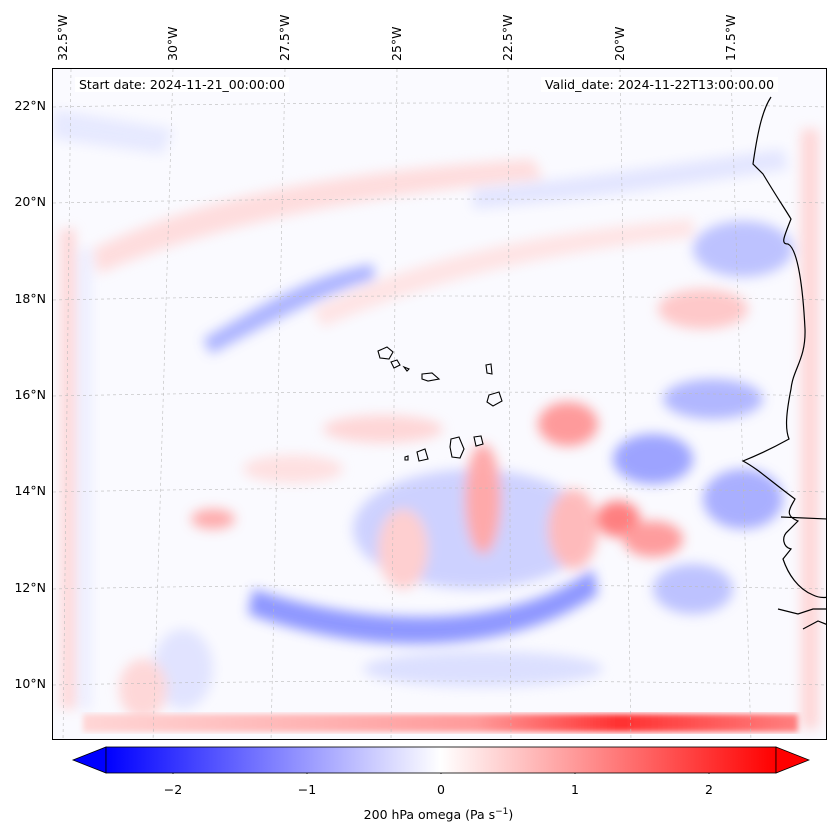 This screenshot has width=837, height=839. I want to click on colorbar-tick-label: 0, so click(441, 789).